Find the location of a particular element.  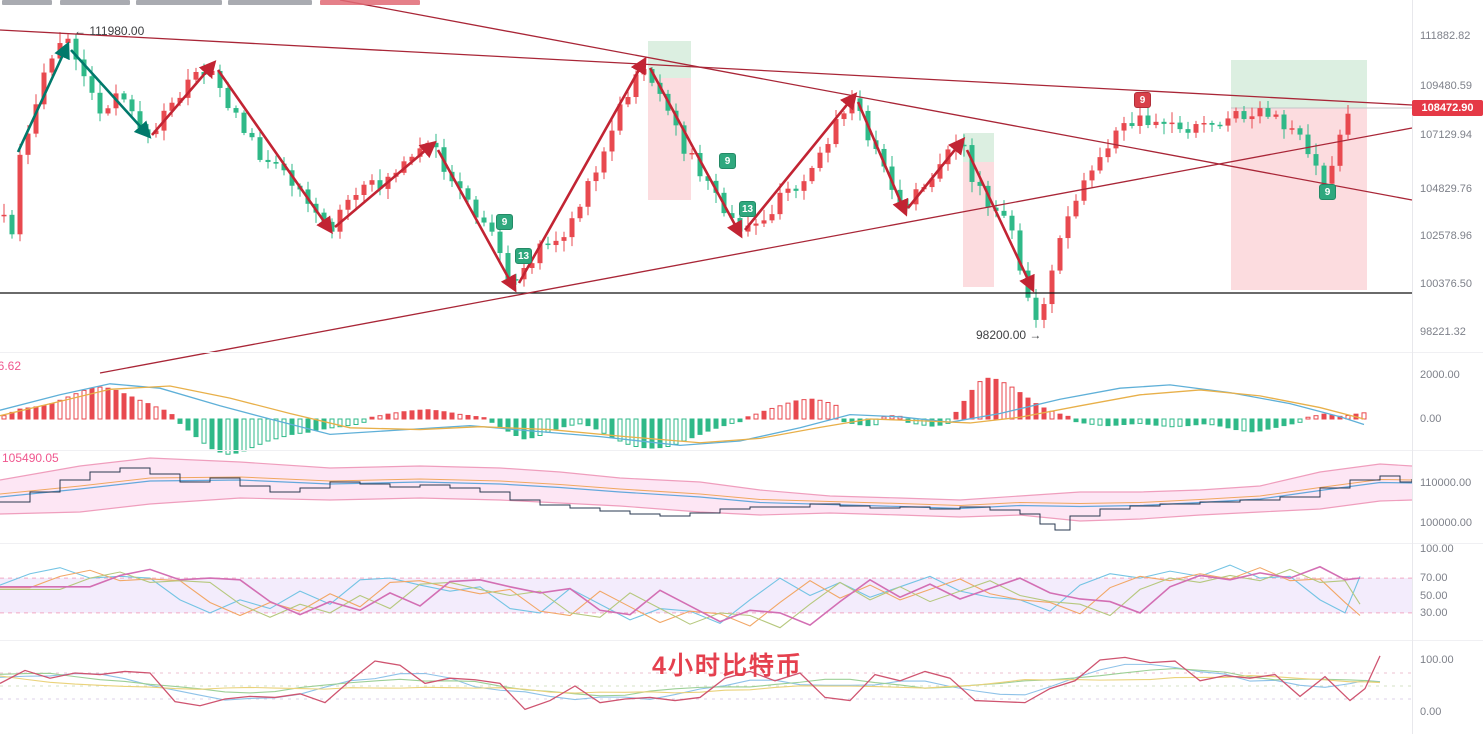

bands-panel is located at coordinates (706, 494).